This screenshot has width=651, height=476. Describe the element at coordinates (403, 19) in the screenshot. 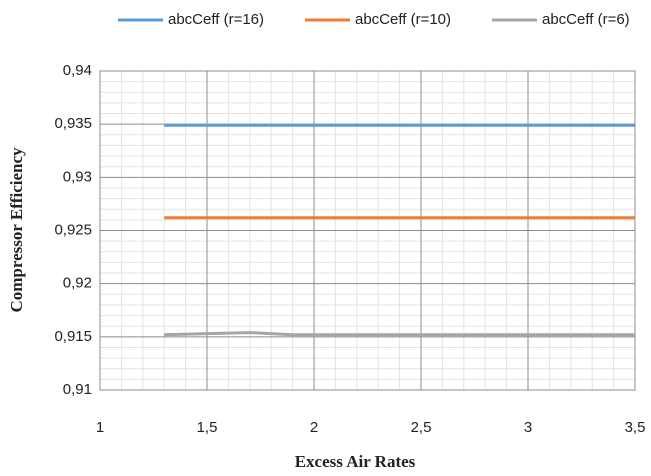

I see `legend-label: abcCeff (r=10)` at that location.